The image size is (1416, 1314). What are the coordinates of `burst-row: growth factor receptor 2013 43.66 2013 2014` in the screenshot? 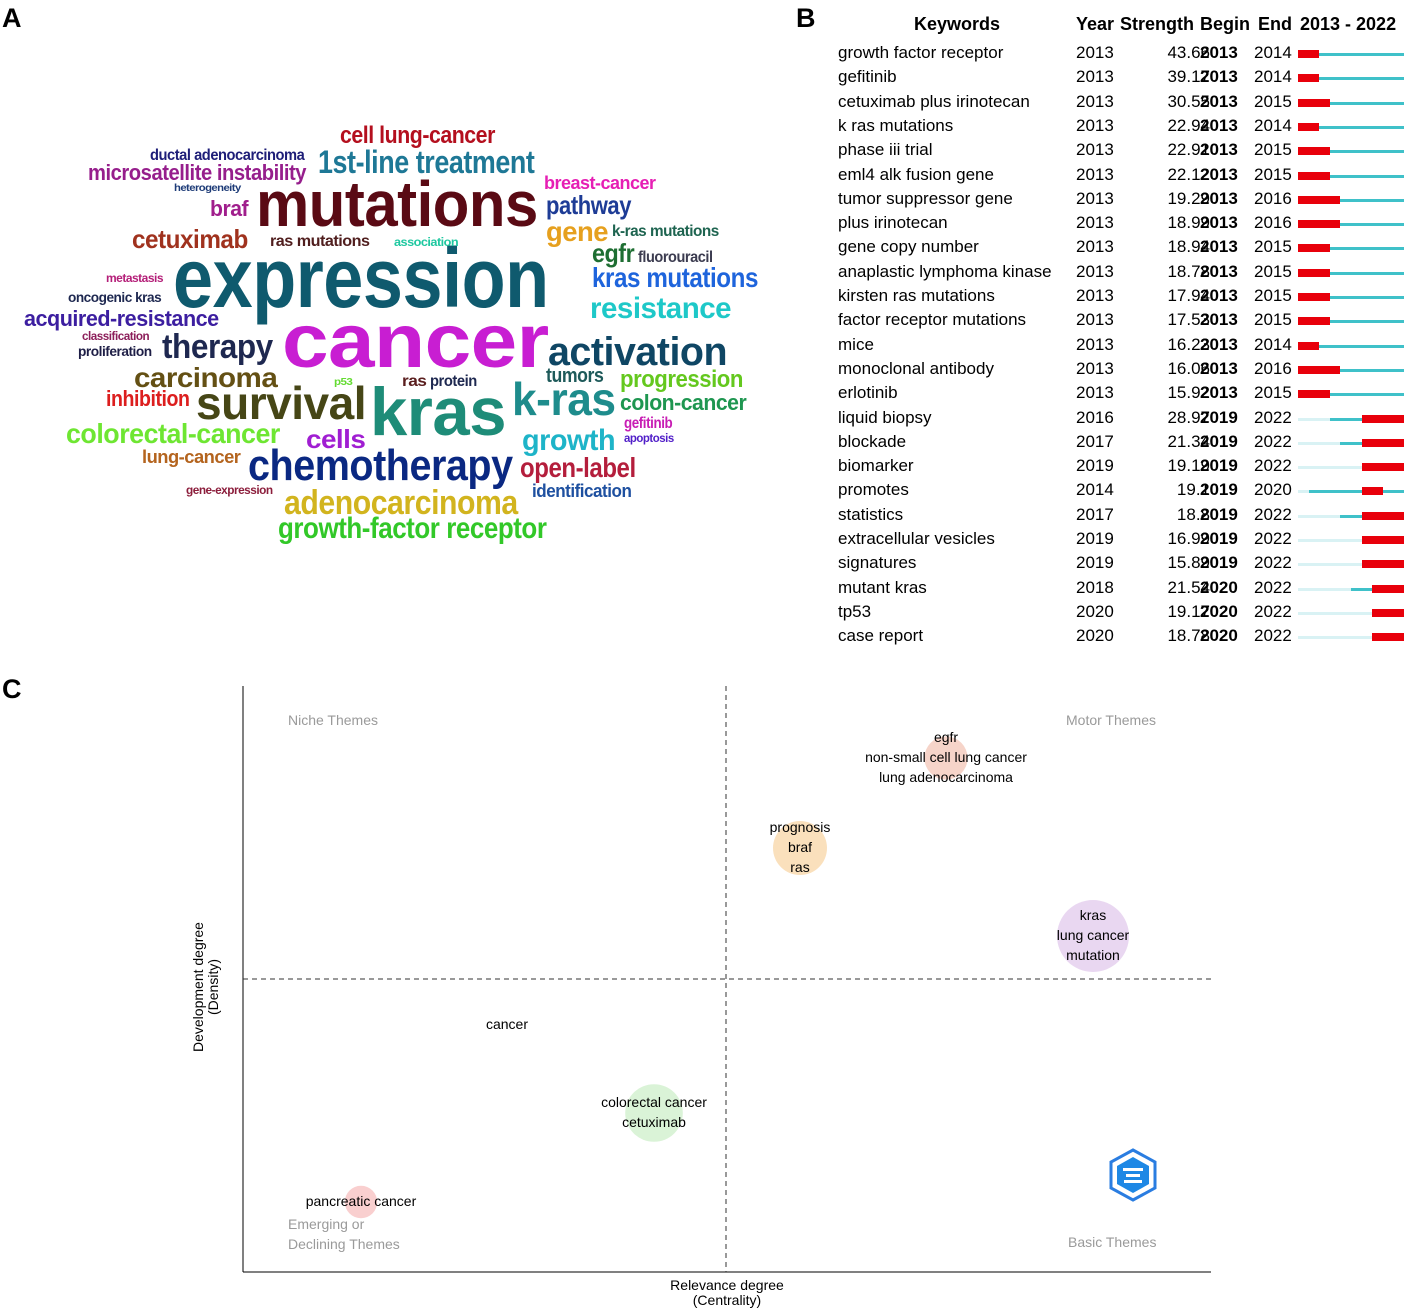 It's located at (1120, 53).